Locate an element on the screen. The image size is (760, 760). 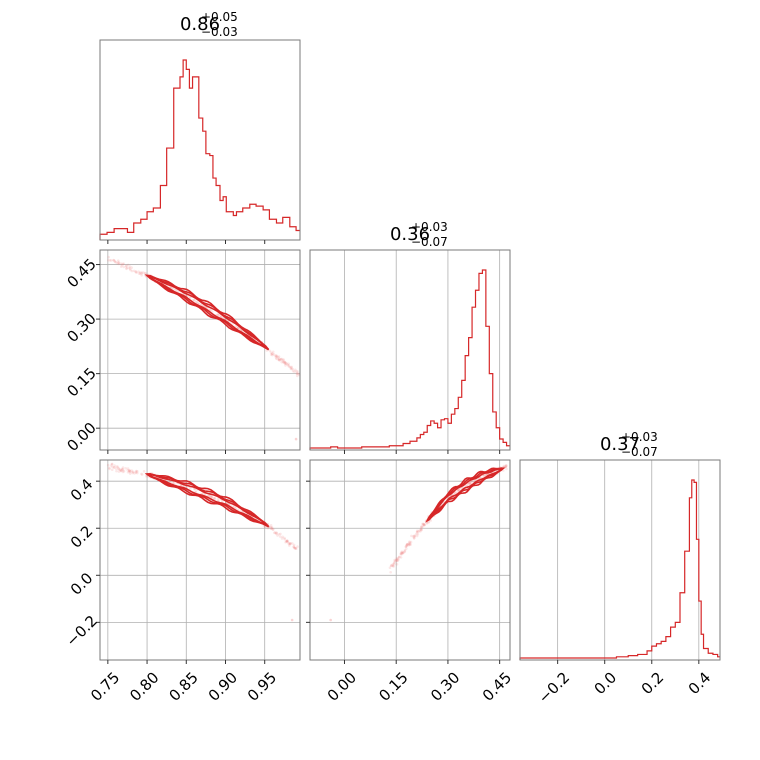
x-tick-label: 0.2 is located at coordinates (653, 683).